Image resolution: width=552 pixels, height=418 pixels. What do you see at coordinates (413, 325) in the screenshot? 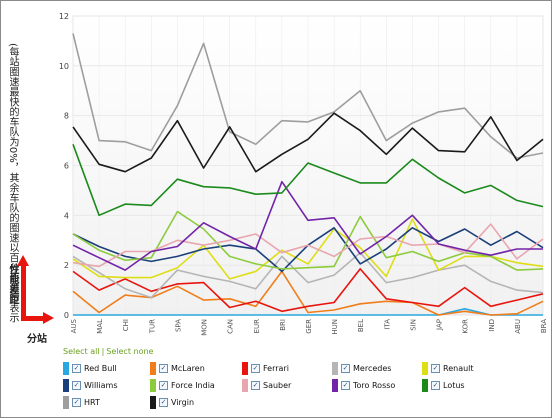
I see `x-tick-label: SIN` at bounding box center [413, 325].